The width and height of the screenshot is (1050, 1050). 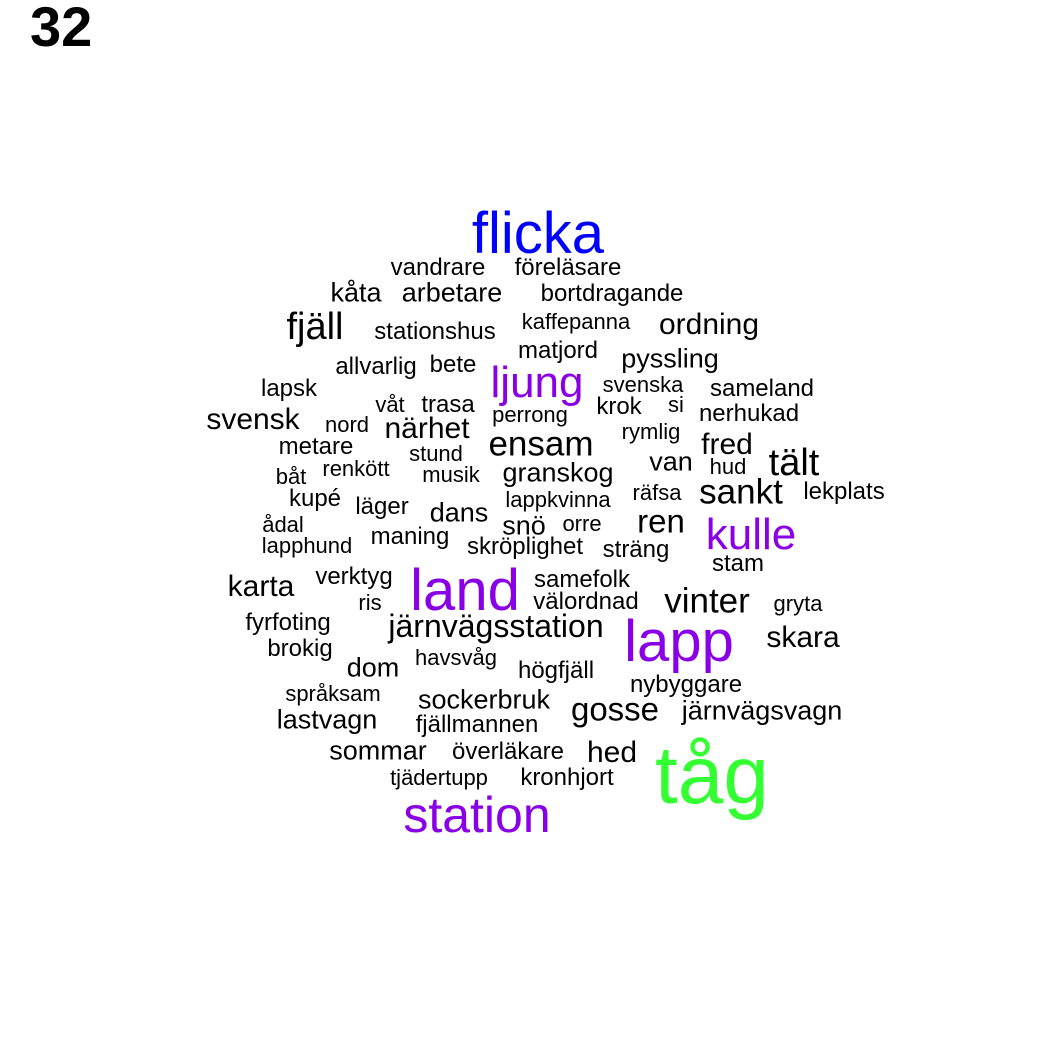 What do you see at coordinates (315, 327) in the screenshot?
I see `word-6: fjäll` at bounding box center [315, 327].